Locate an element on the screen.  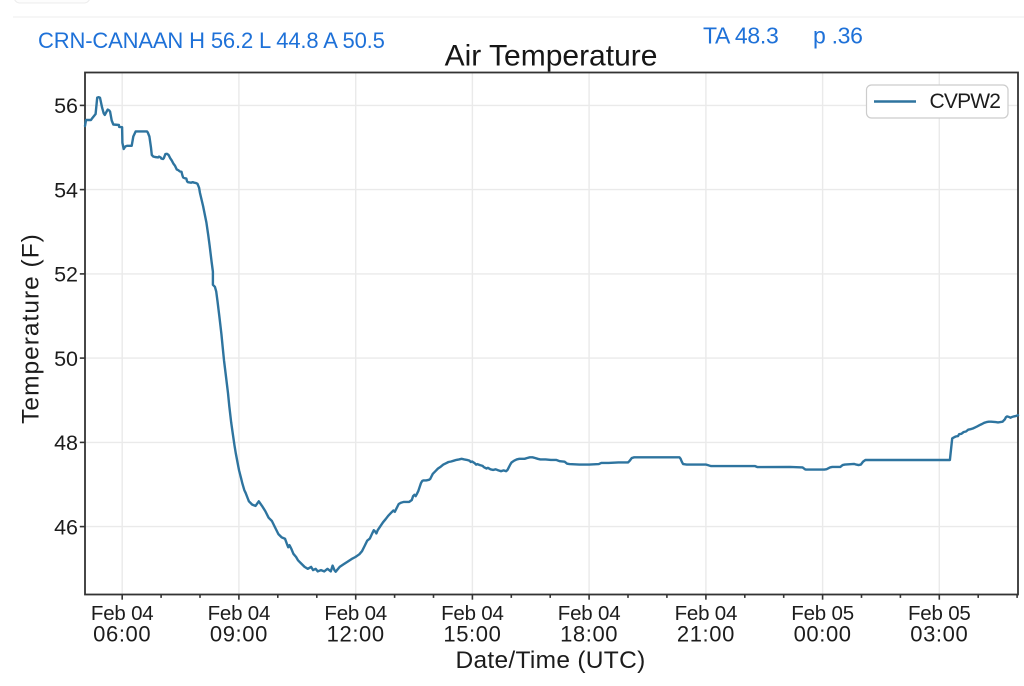
svg-text: 03:00 is located at coordinates (939, 634).